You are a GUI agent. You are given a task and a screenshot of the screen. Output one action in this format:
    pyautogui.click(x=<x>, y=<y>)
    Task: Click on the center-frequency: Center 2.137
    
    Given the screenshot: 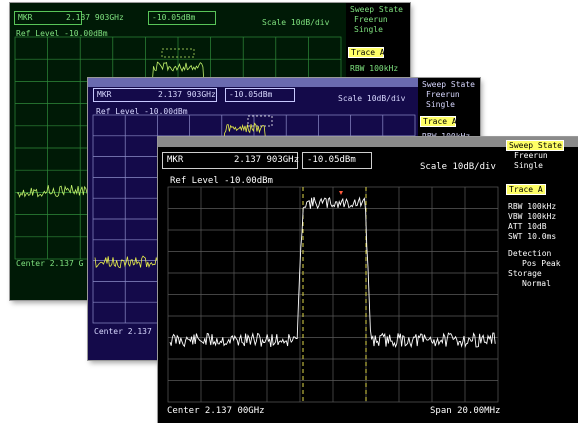 What is the action you would take?
    pyautogui.click(x=123, y=331)
    